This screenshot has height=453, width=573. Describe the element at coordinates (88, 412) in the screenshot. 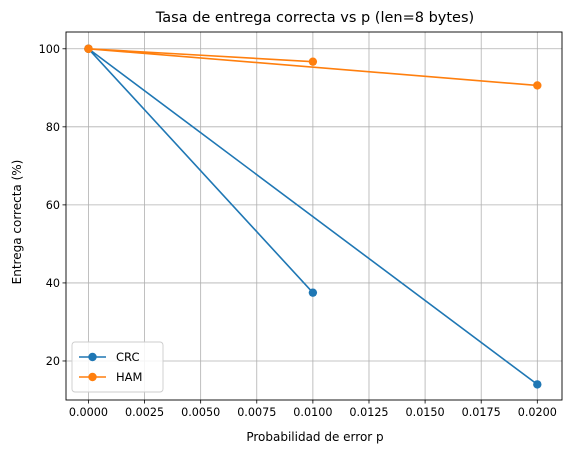

I see `x-tick-label: 0.0000` at that location.